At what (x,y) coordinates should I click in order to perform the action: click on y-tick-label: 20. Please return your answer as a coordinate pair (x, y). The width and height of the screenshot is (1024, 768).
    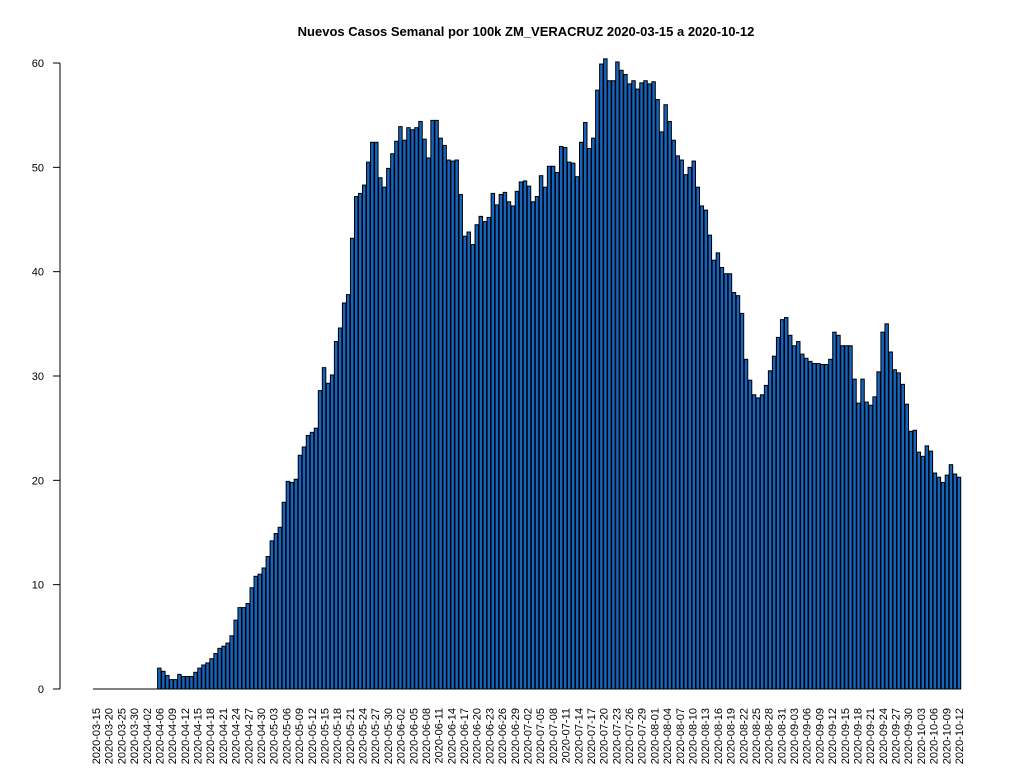
    Looking at the image, I should click on (38, 481).